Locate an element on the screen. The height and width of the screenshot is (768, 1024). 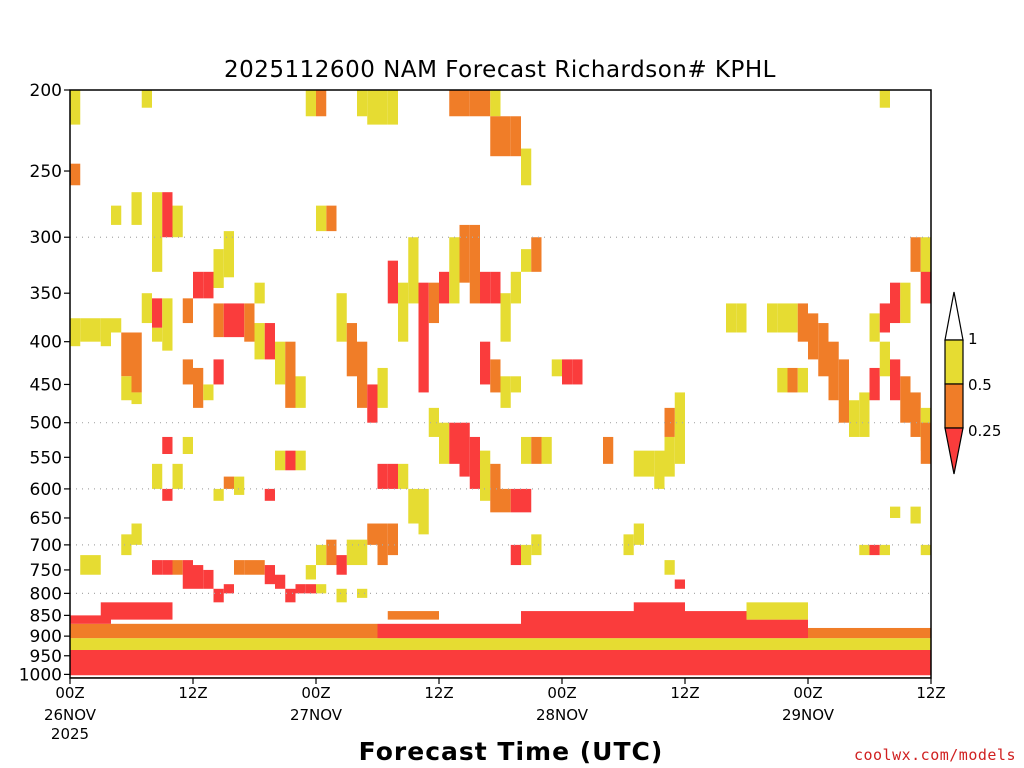
y-tick-label: 600 is located at coordinates (46, 490).